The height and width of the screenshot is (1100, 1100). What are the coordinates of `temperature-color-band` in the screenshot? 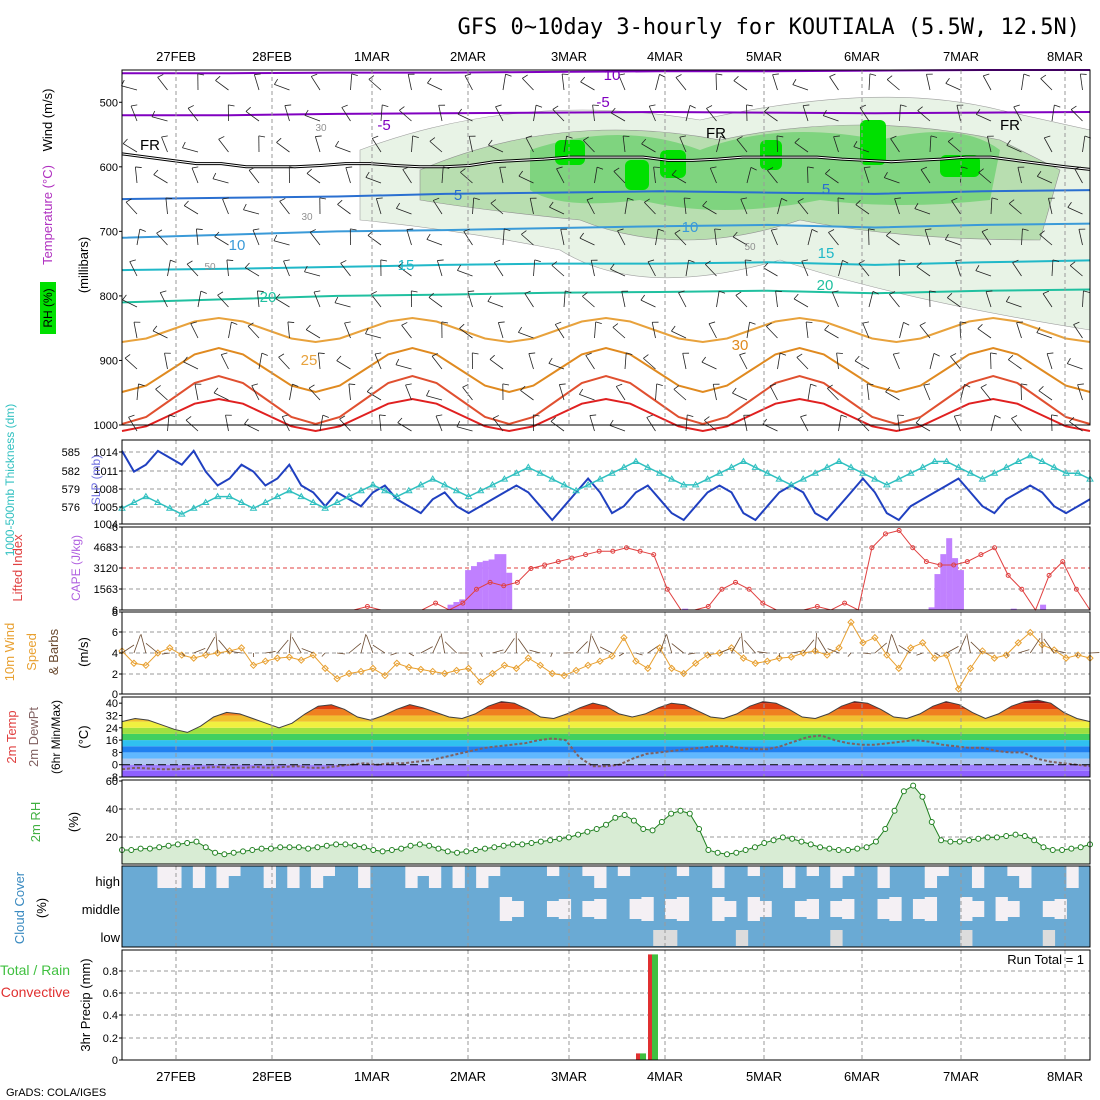 It's located at (606, 724).